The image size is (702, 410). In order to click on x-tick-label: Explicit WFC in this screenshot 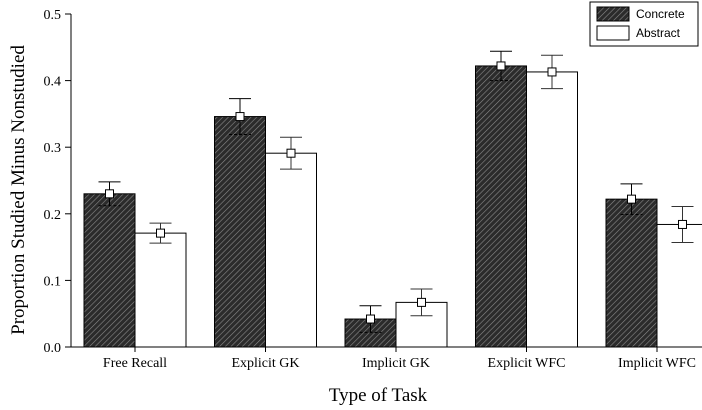, I will do `click(527, 363)`.